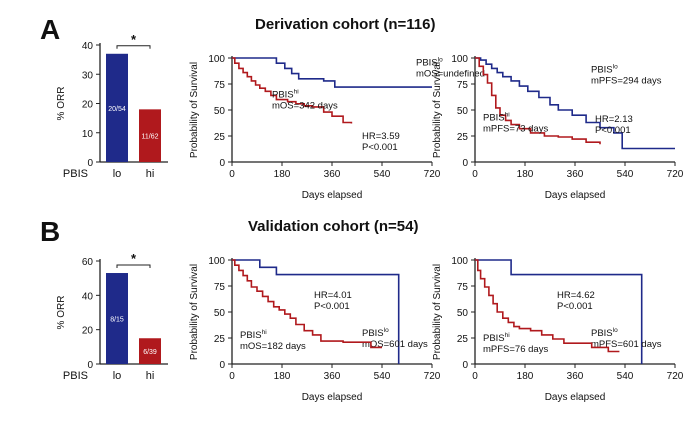  Describe the element at coordinates (88, 75) in the screenshot. I see `y-tick-label: 30` at that location.